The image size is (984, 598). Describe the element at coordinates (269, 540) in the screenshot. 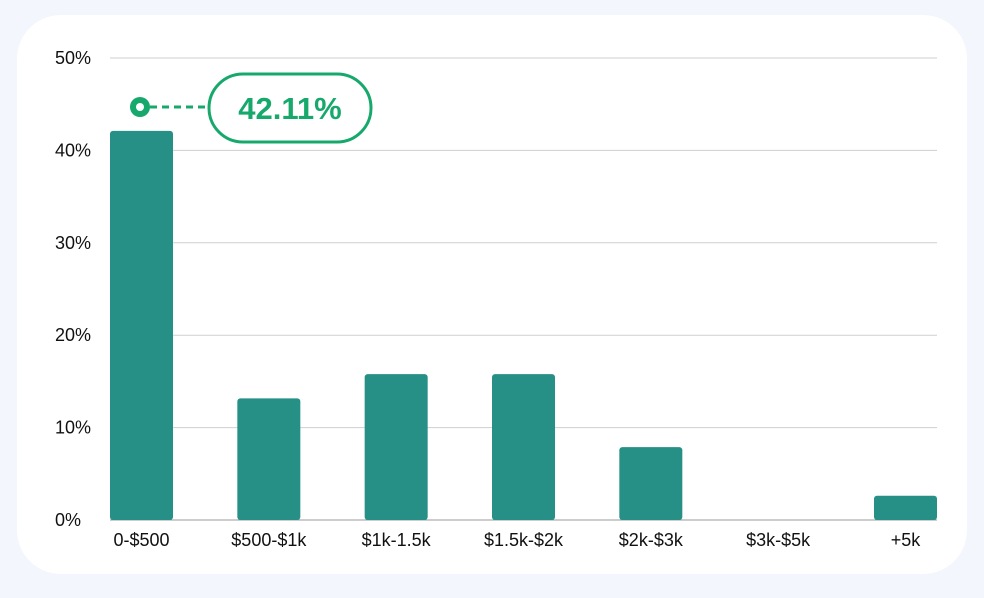

I see `x-tick-label: $500-$1k` at that location.